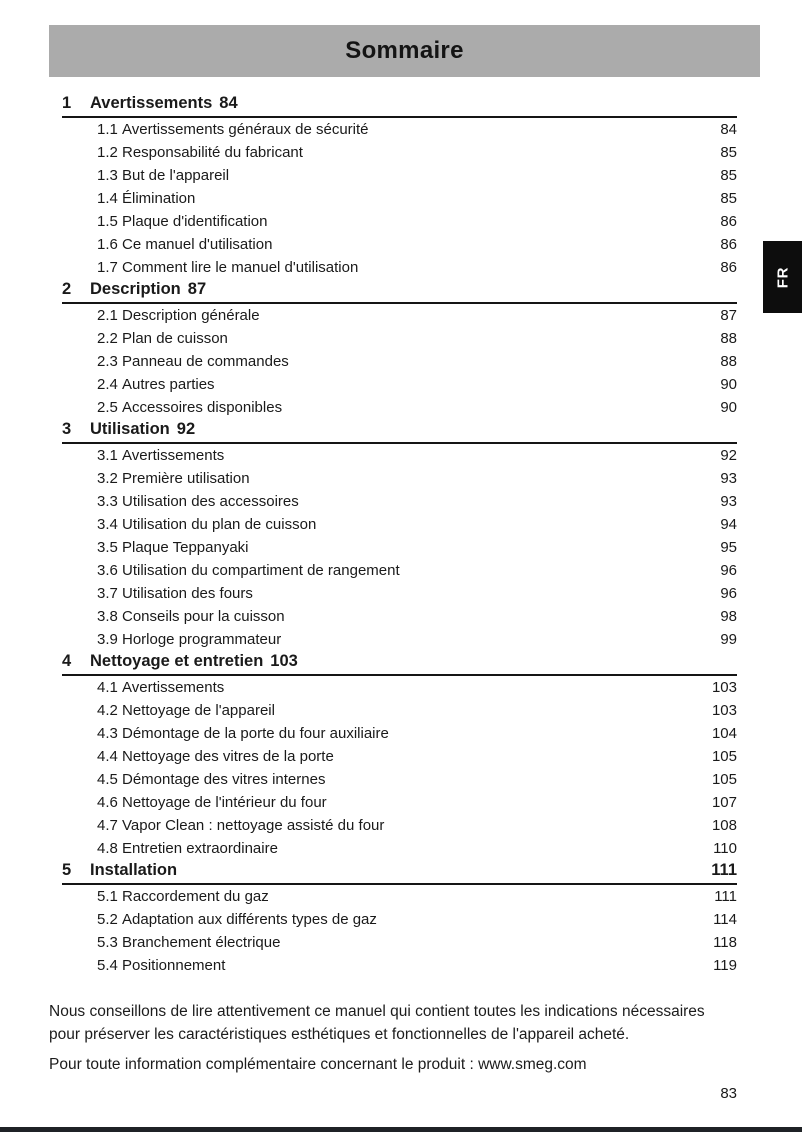 The width and height of the screenshot is (802, 1136). I want to click on entry-page: 90, so click(728, 384).